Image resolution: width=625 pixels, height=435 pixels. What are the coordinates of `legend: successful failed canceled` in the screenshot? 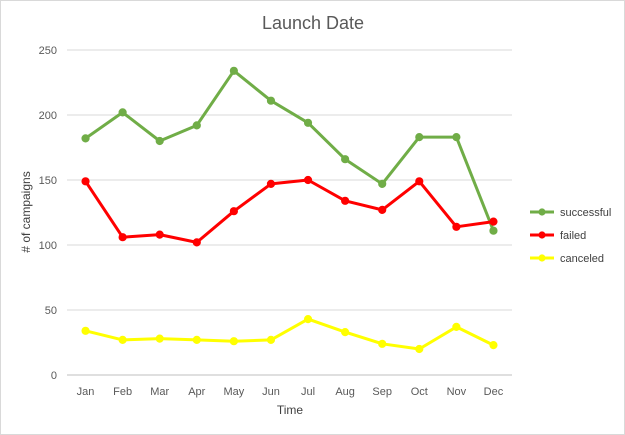 It's located at (570, 236).